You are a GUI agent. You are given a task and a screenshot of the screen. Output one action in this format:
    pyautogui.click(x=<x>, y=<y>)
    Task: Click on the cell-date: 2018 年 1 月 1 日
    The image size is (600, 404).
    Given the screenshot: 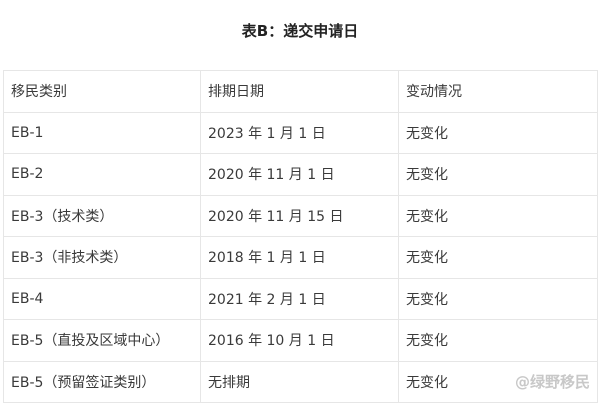 What is the action you would take?
    pyautogui.click(x=299, y=257)
    